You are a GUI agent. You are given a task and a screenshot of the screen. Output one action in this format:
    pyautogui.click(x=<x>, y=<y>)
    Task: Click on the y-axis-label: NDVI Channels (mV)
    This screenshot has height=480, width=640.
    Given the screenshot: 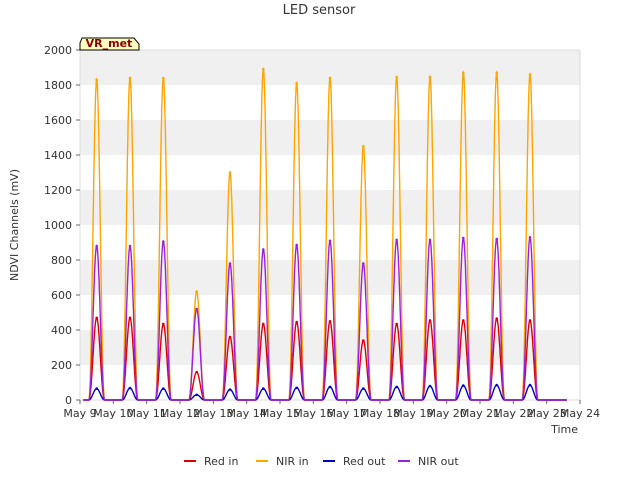 What is the action you would take?
    pyautogui.click(x=14, y=225)
    